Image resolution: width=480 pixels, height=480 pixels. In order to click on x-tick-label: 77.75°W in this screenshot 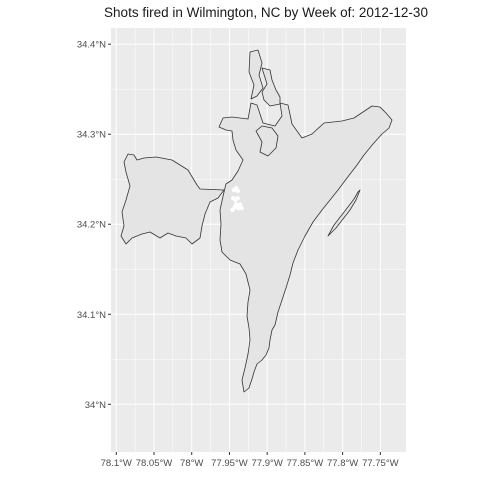, I will do `click(380, 463)`.